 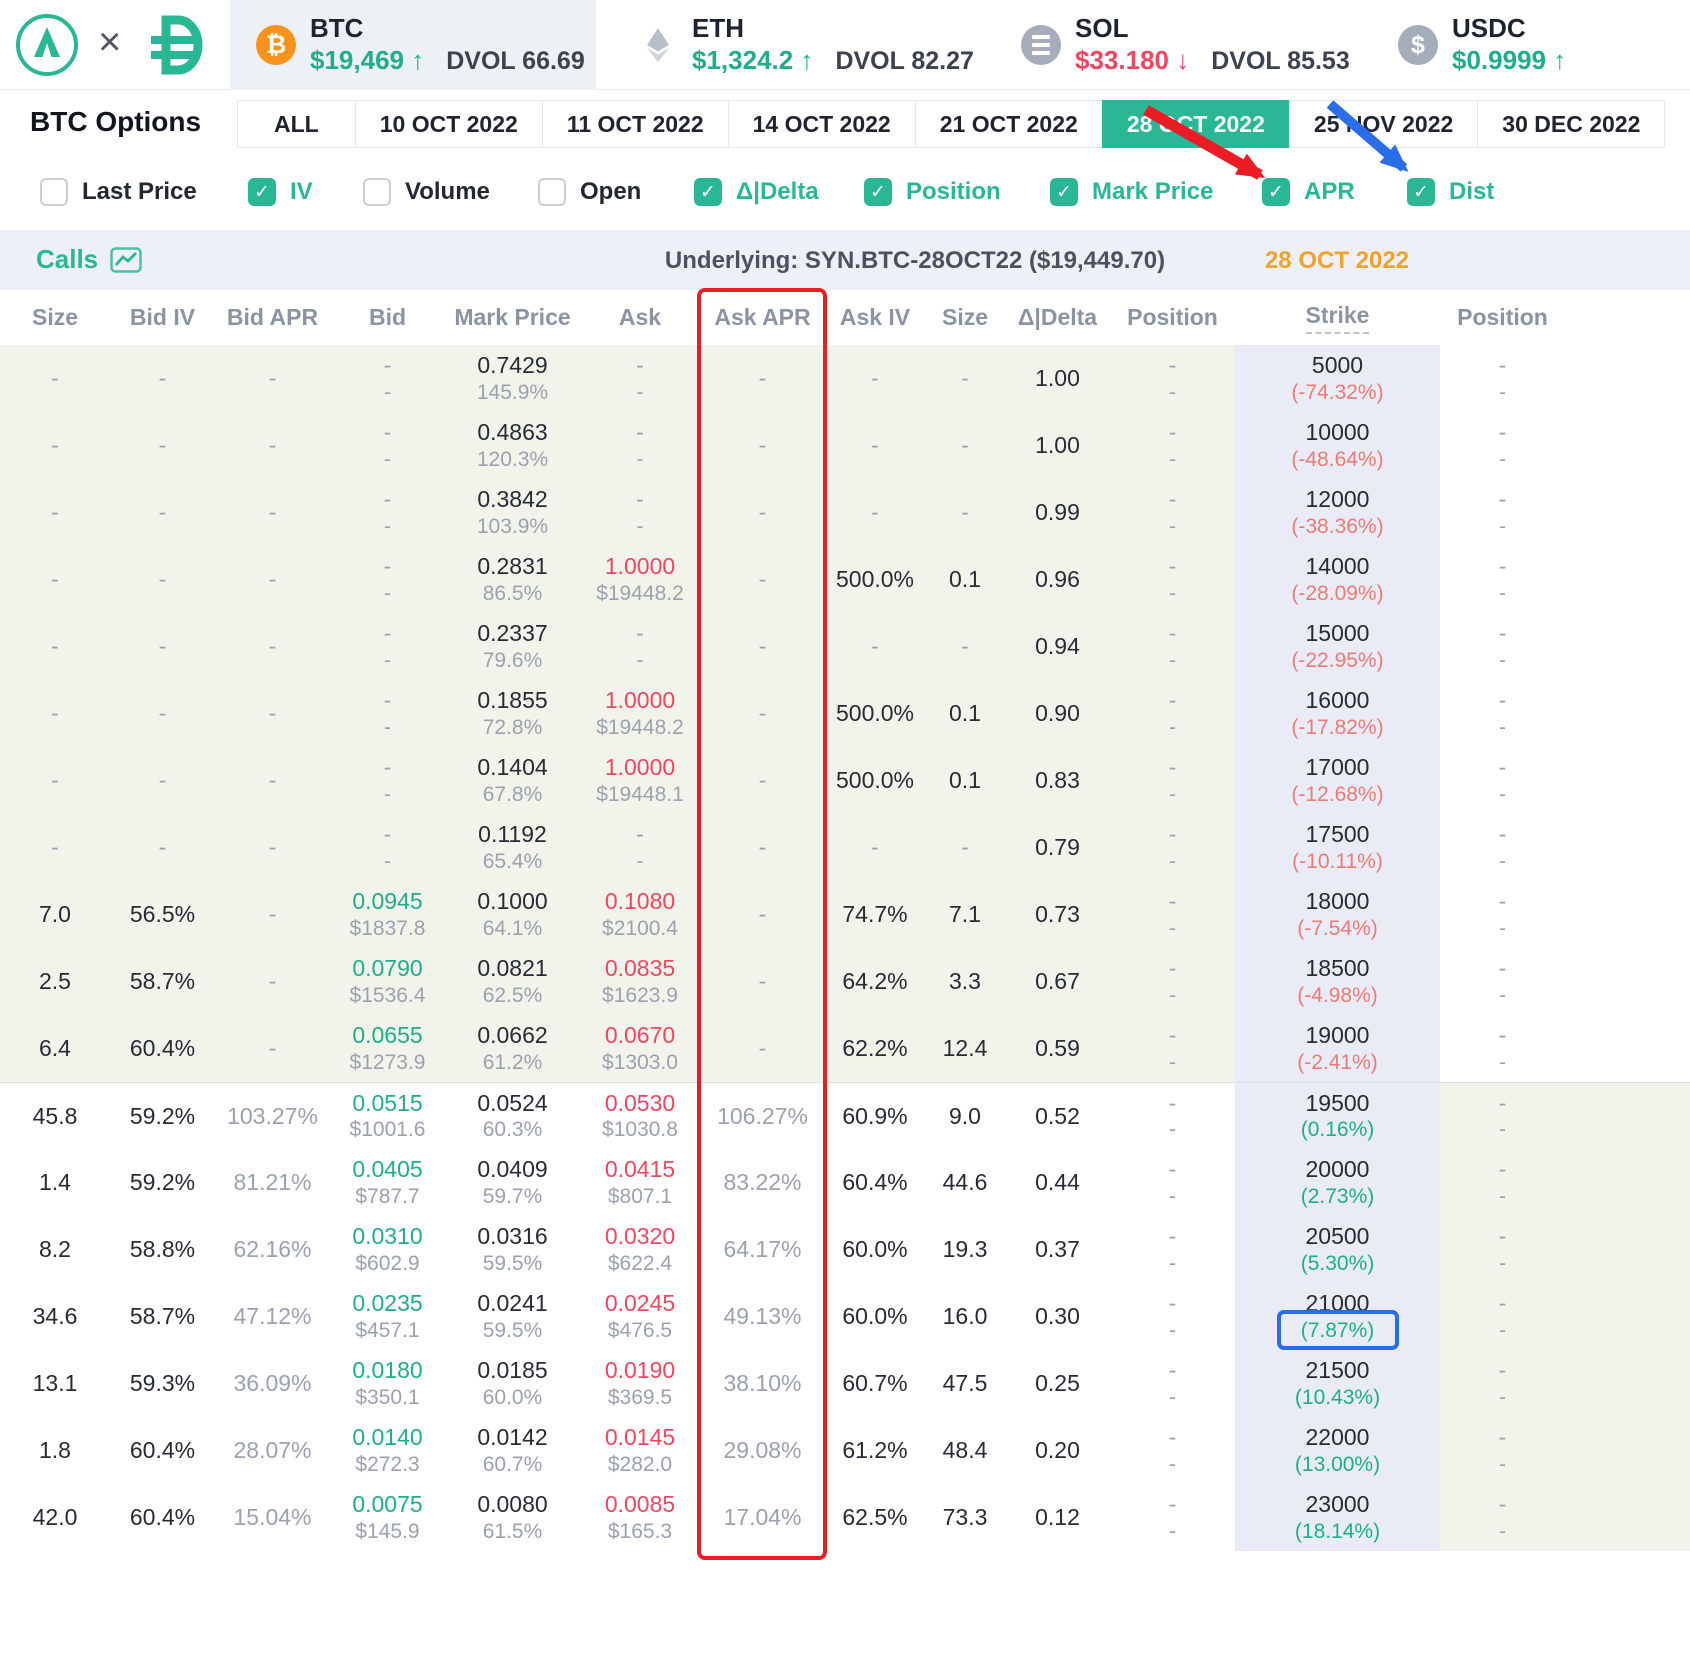 What do you see at coordinates (426, 192) in the screenshot?
I see `filter-volume: Volume` at bounding box center [426, 192].